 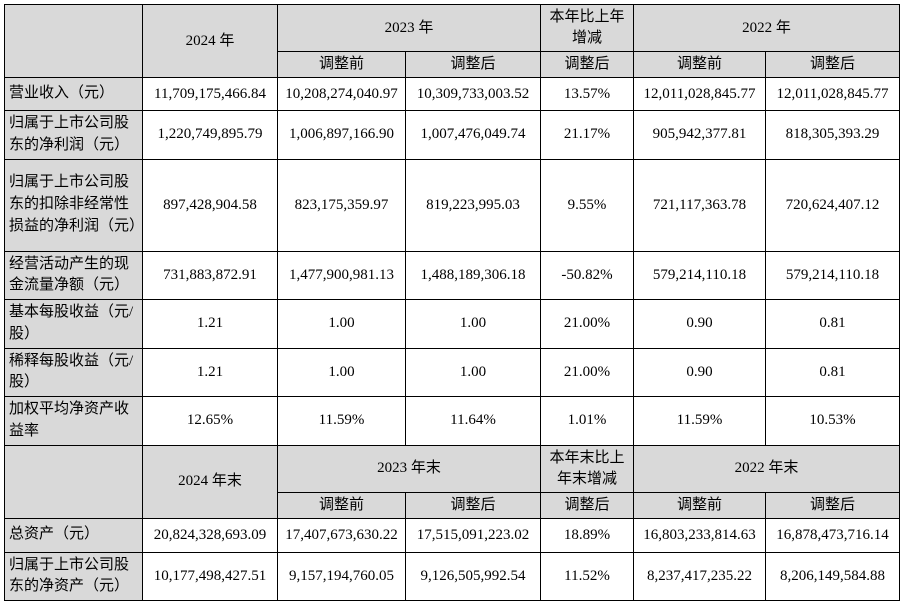 I want to click on cell-value: 16,803,233,814.63, so click(x=700, y=535).